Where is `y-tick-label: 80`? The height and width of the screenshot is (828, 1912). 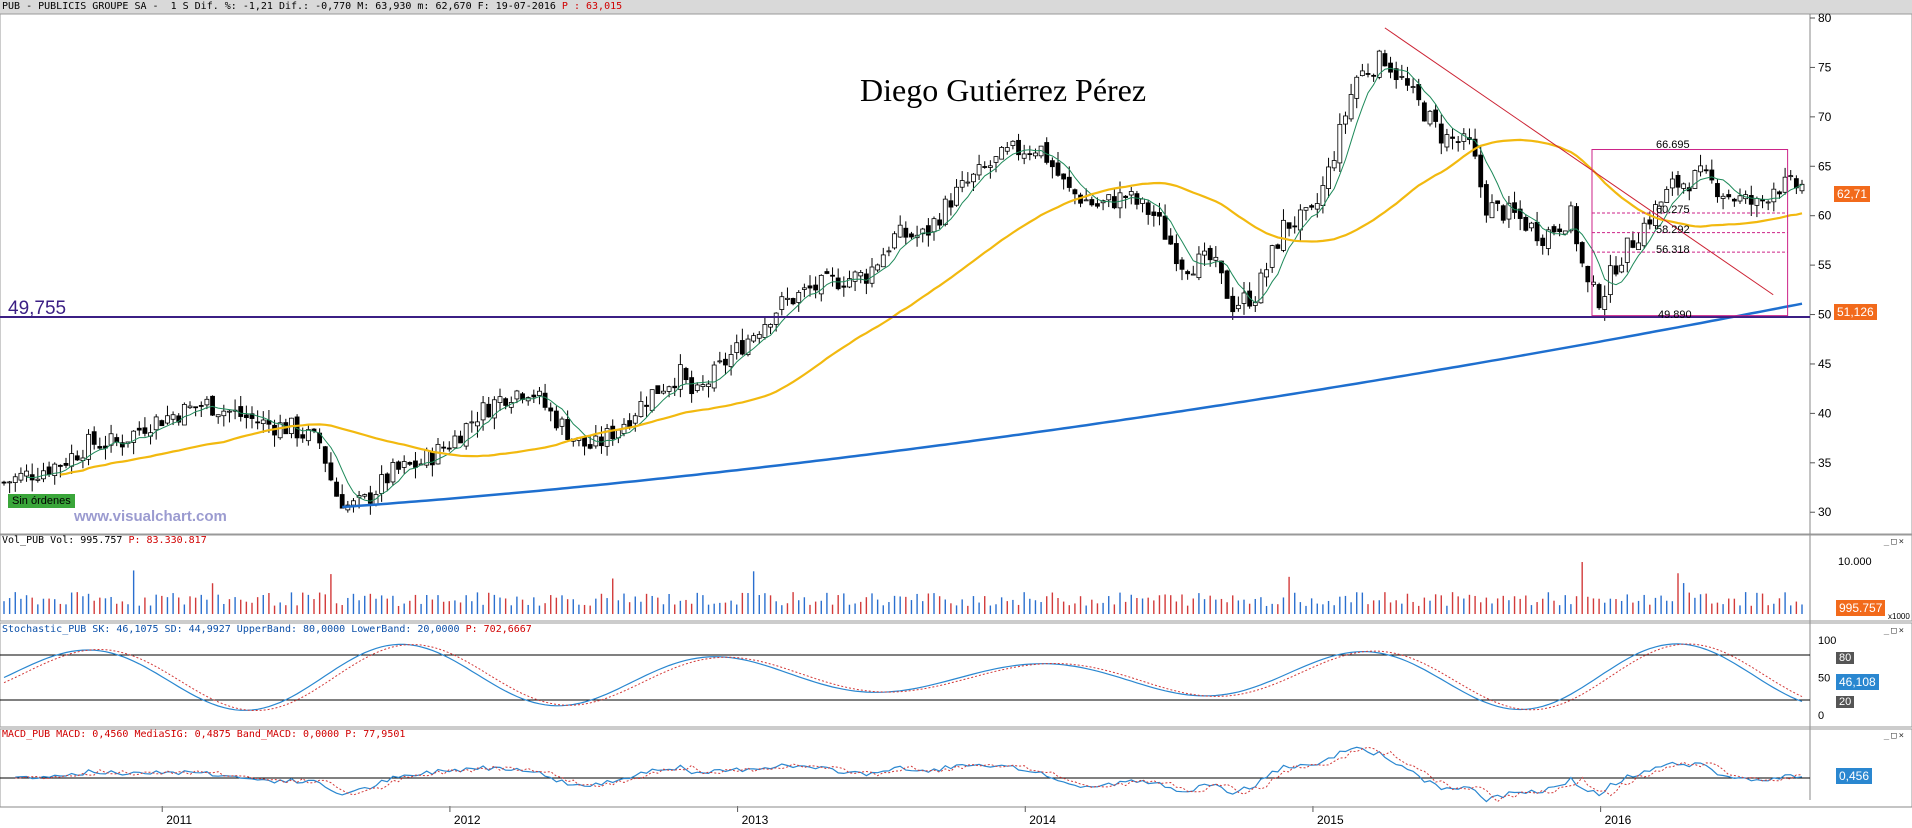 y-tick-label: 80 is located at coordinates (1825, 18).